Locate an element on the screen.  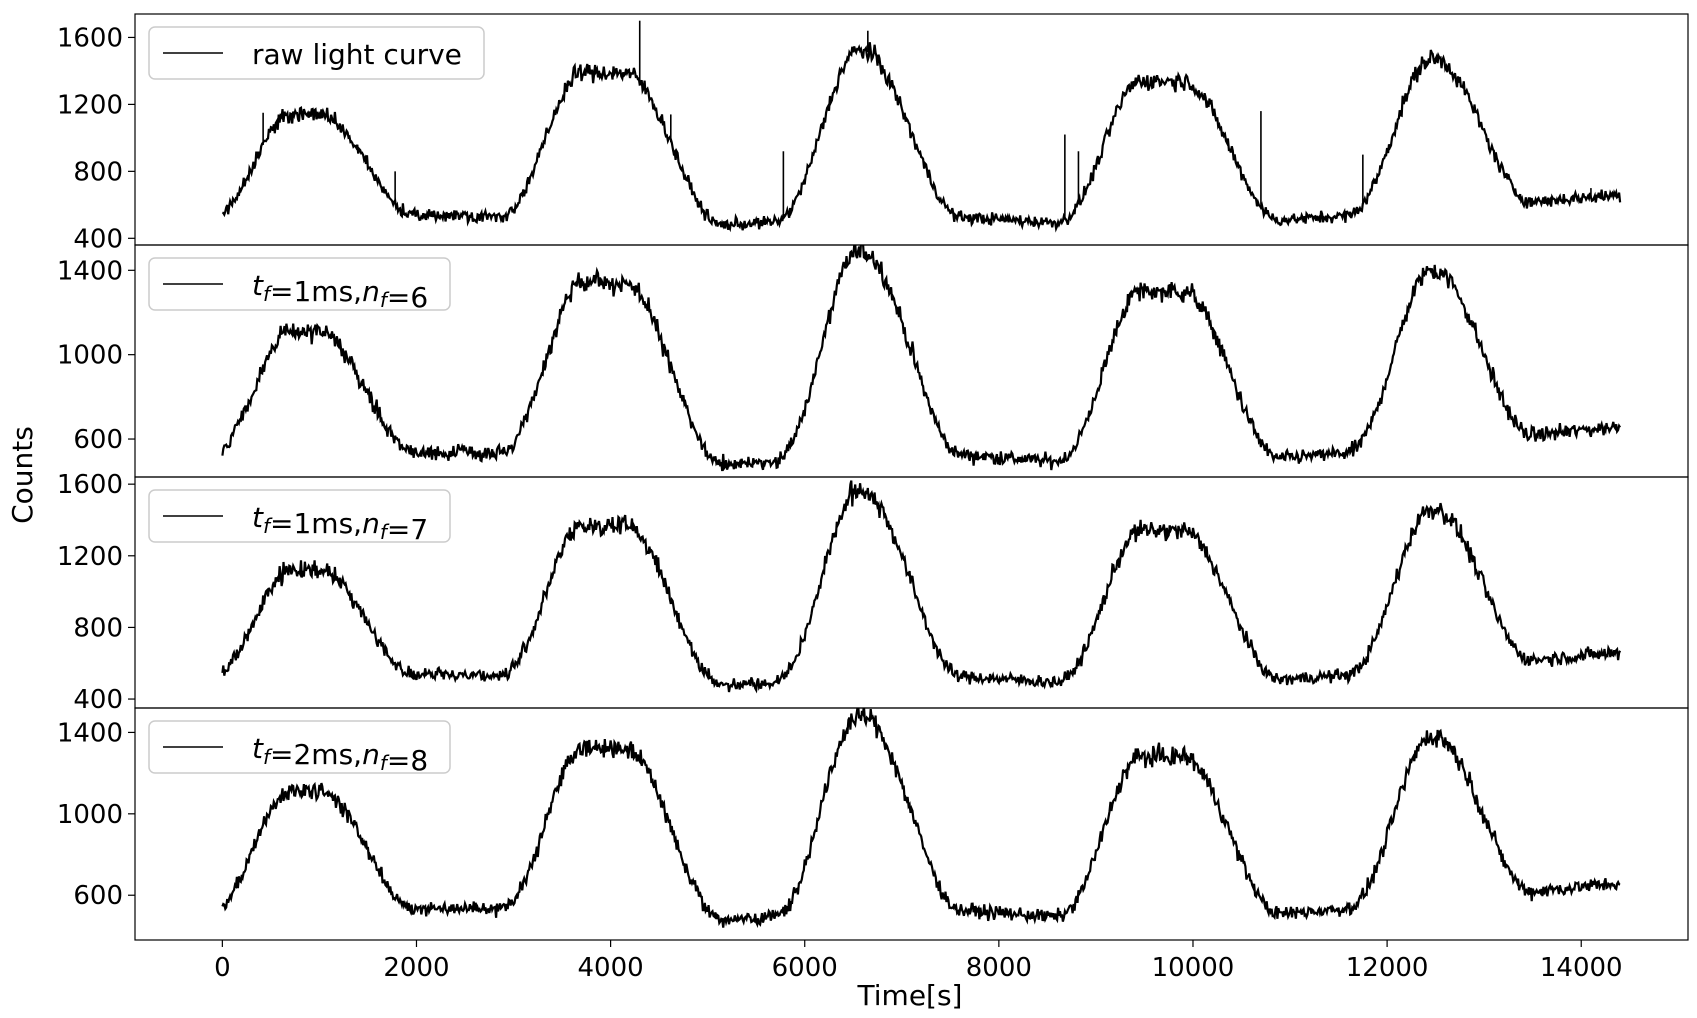
x-tick-label: 14000 is located at coordinates (1581, 968).